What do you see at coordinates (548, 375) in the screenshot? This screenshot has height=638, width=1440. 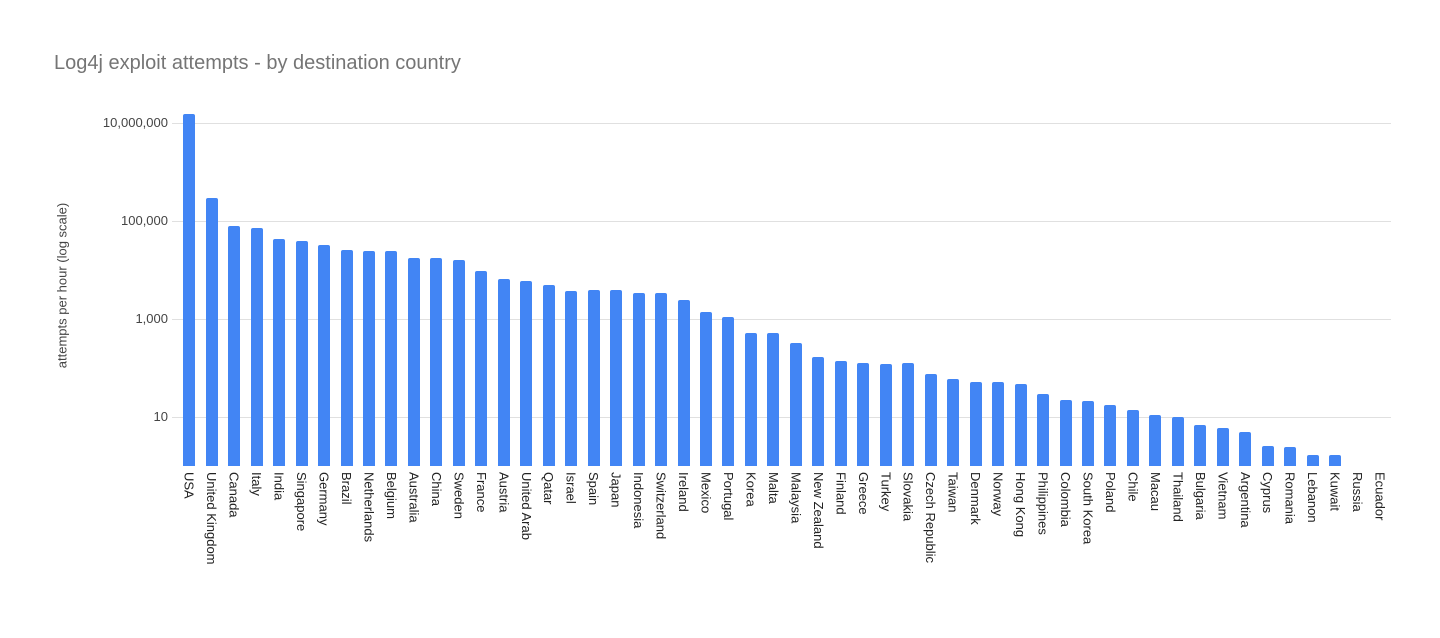 I see `bar-qatar` at bounding box center [548, 375].